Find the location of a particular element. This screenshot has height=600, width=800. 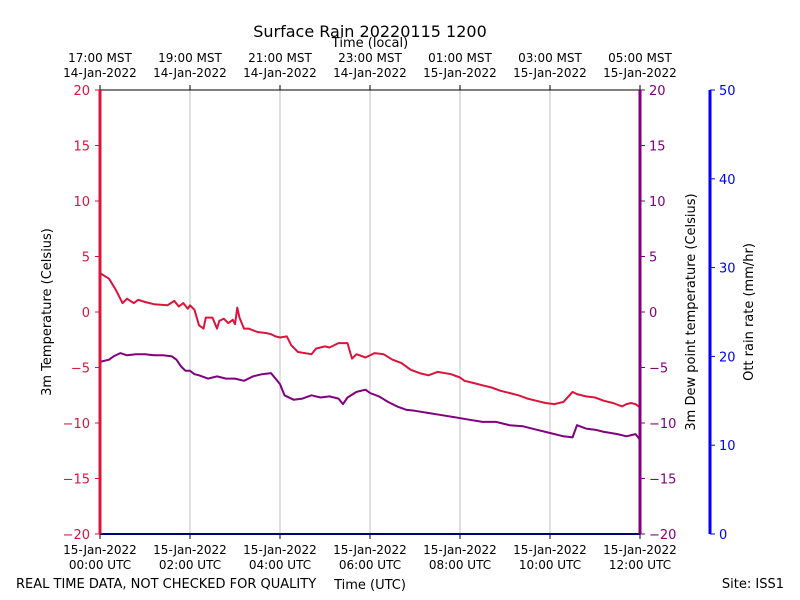

x-tick-label-utc-time: 06:00 UTC is located at coordinates (370, 565).